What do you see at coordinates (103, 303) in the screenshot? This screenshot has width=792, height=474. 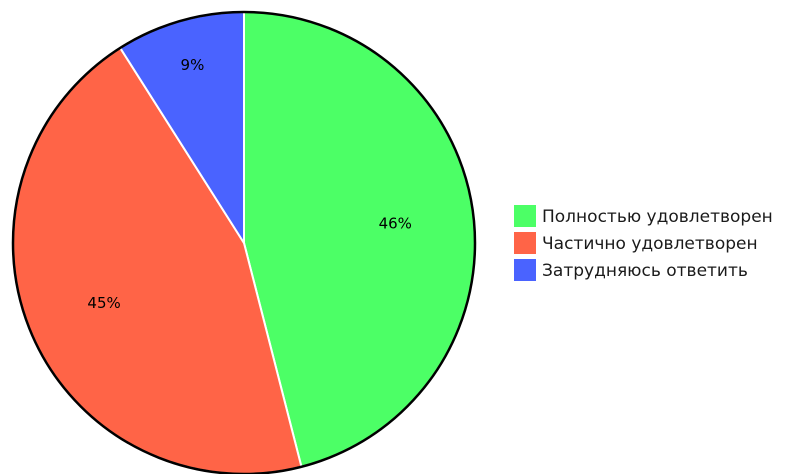 I see `slice-label-1: 45%` at bounding box center [103, 303].